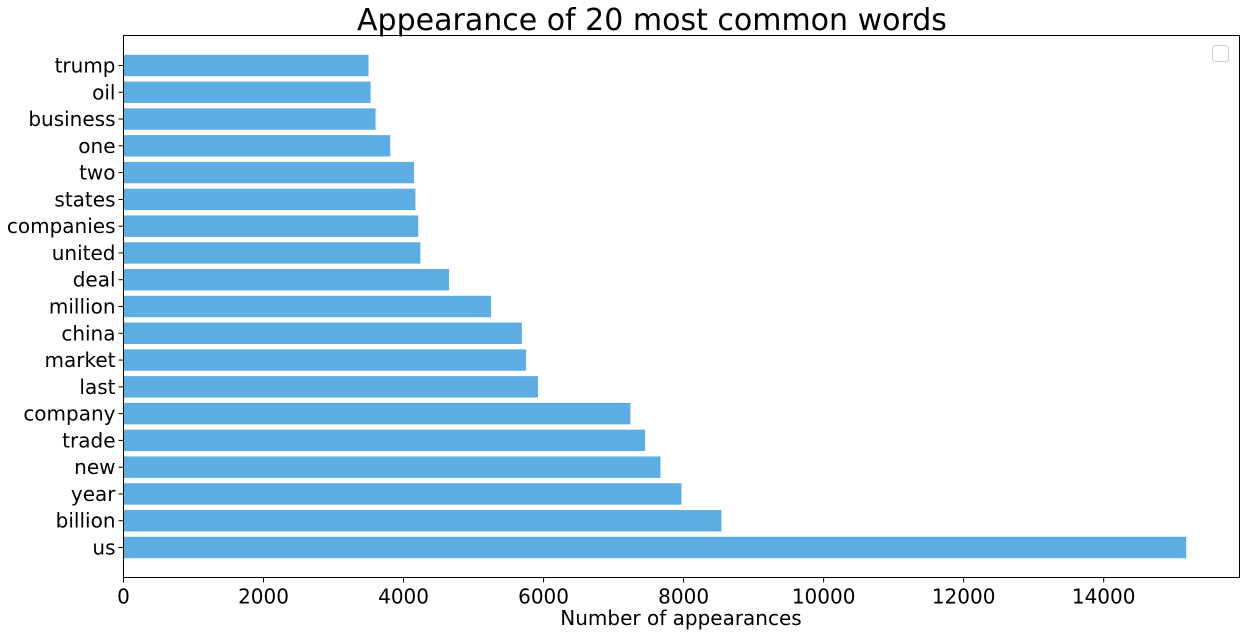 The height and width of the screenshot is (635, 1246). What do you see at coordinates (88, 333) in the screenshot?
I see `y-tick-label: china` at bounding box center [88, 333].